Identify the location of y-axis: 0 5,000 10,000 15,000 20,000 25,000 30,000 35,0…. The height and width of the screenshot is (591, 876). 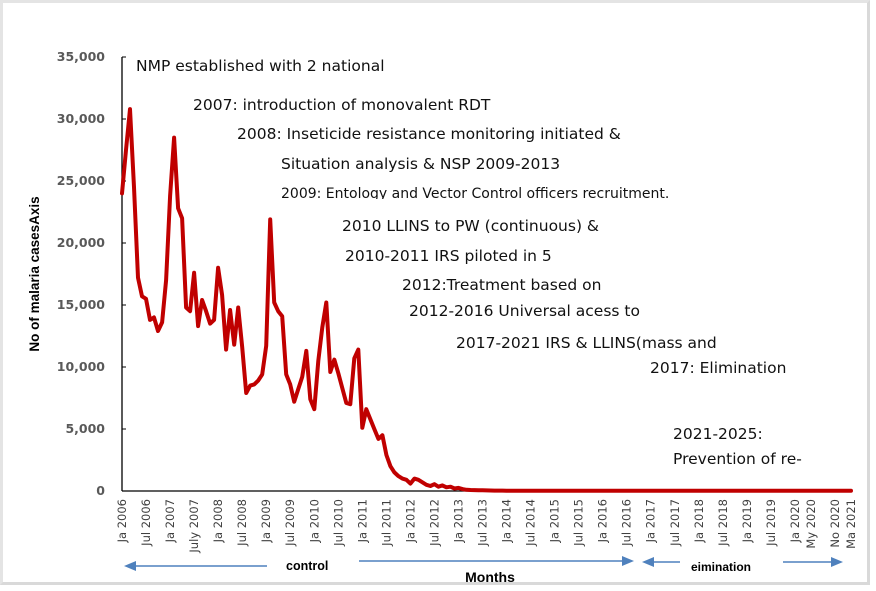
(91, 273).